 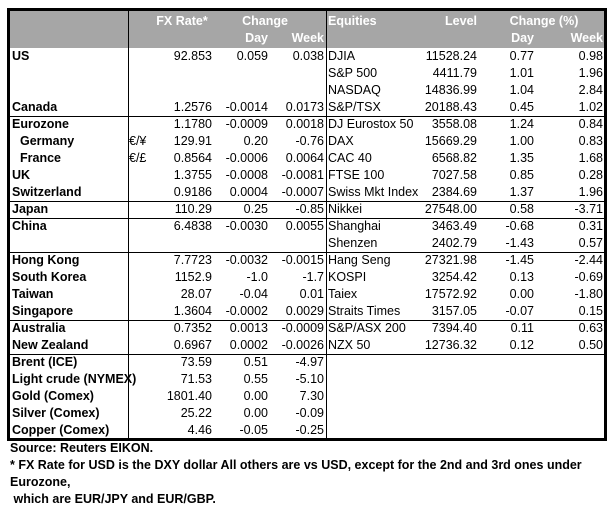 I want to click on fx-change-day: 0.059, so click(x=252, y=56).